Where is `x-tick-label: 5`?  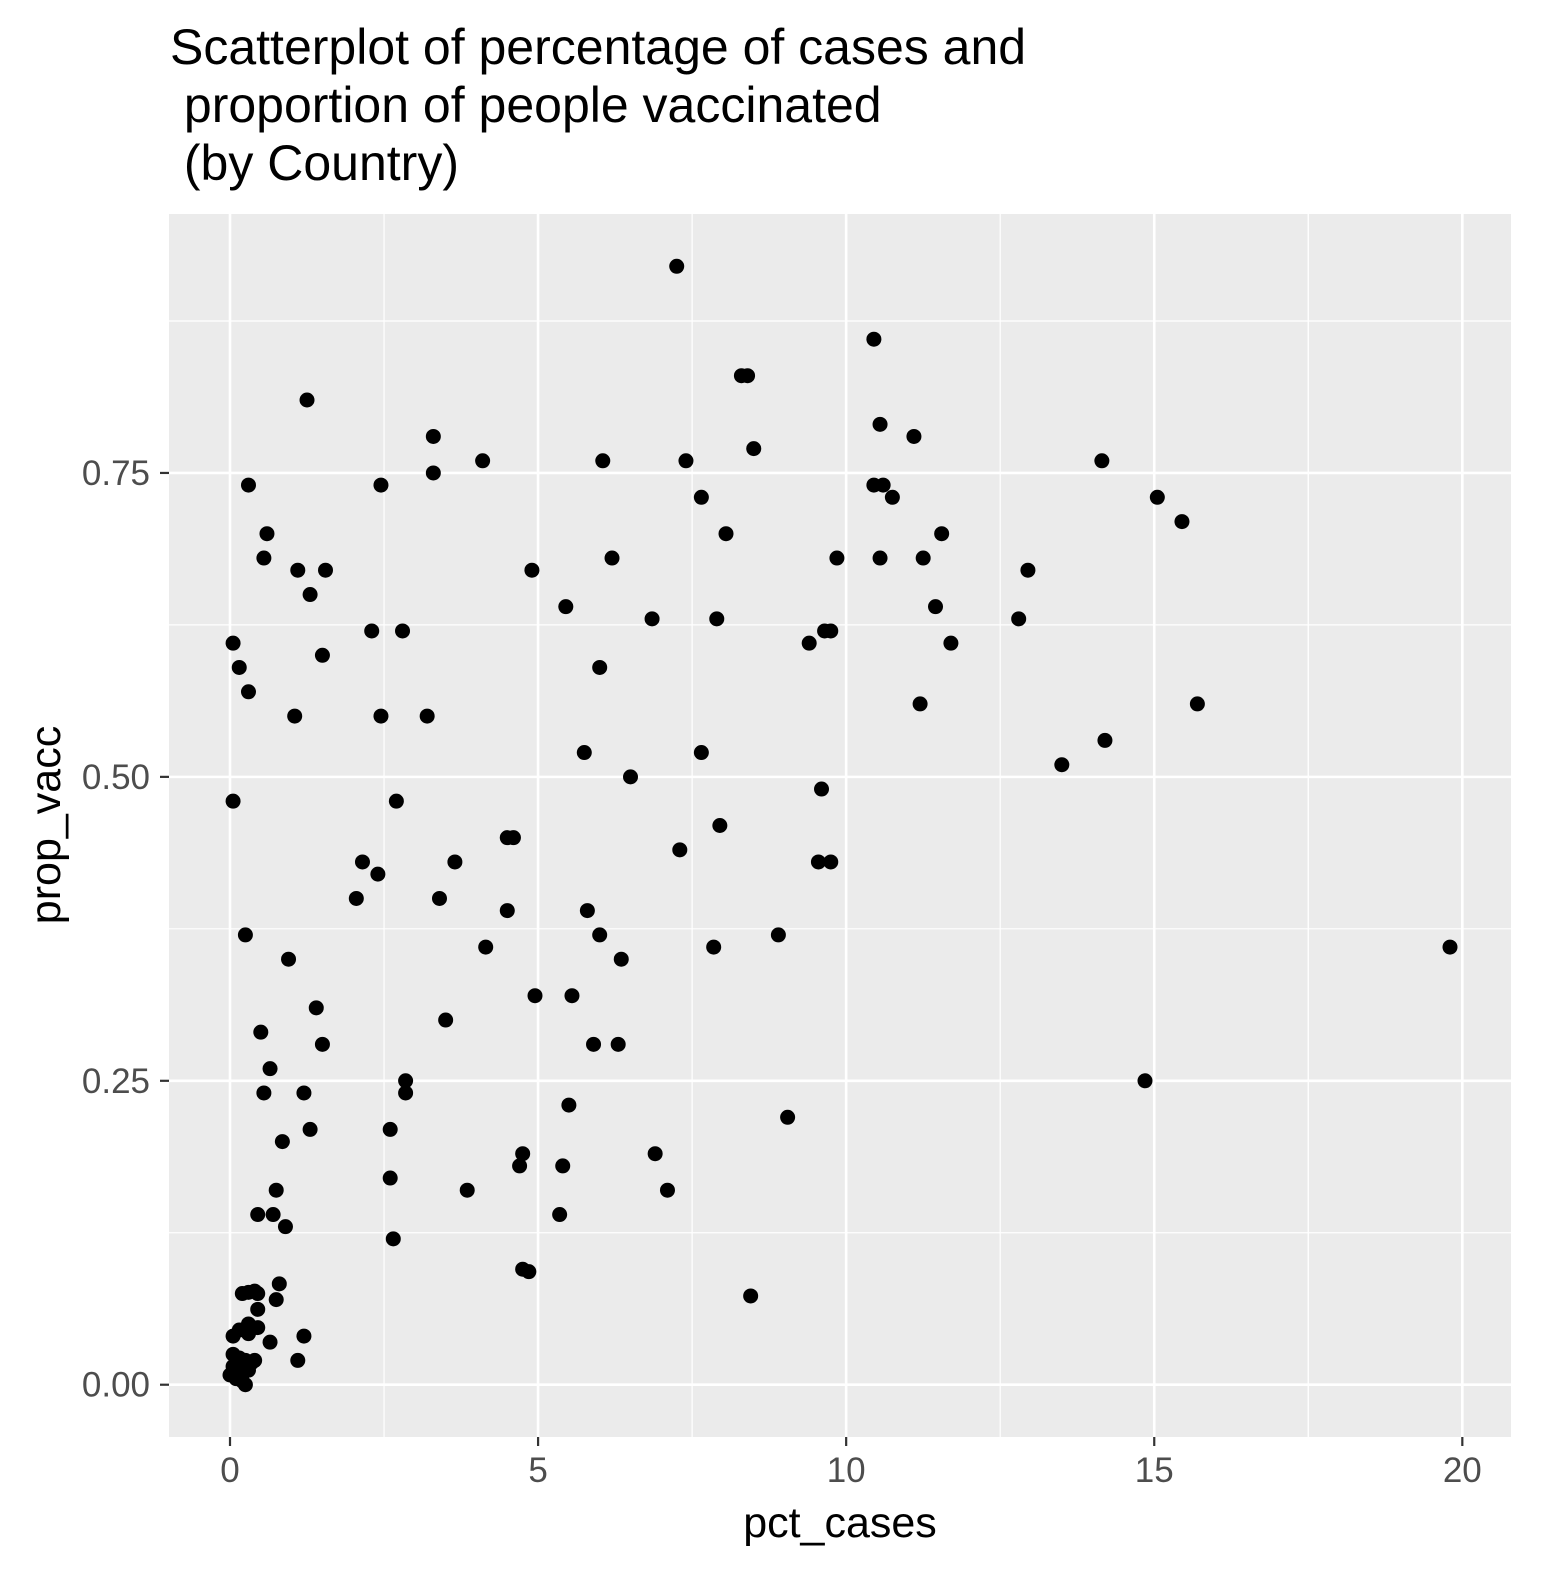
x-tick-label: 5 is located at coordinates (537, 1470).